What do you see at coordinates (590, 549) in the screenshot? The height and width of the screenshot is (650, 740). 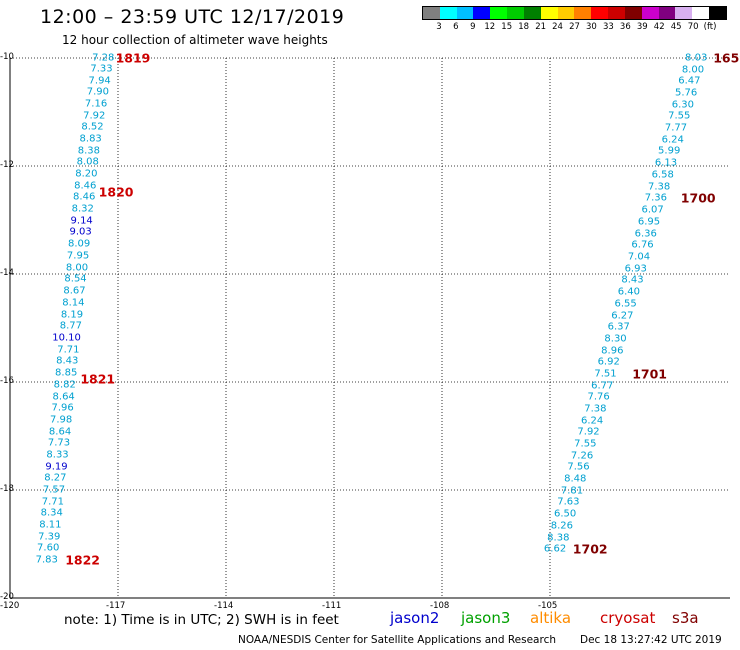 I see `time-label: 1702` at bounding box center [590, 549].